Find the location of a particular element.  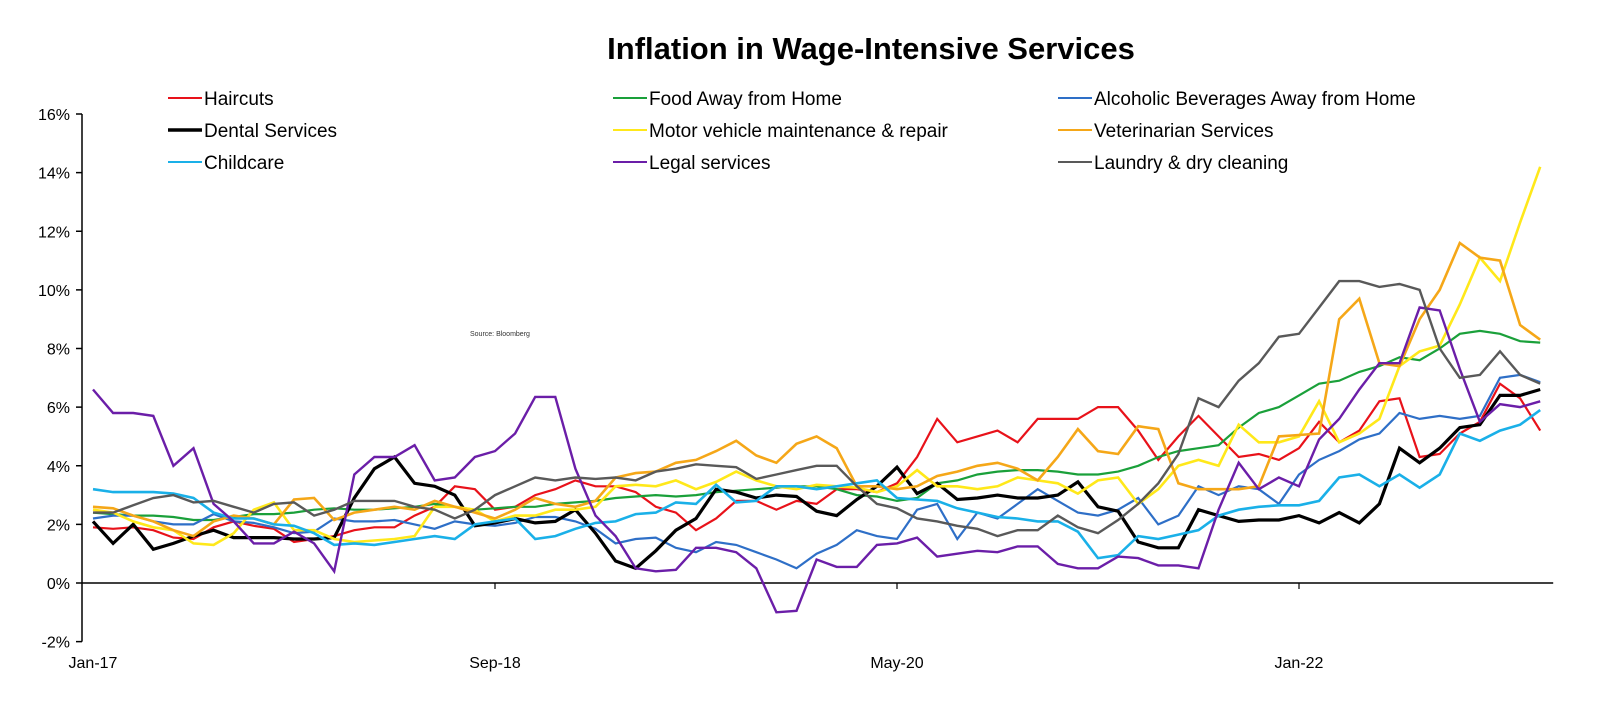

y-tick-label: 10% is located at coordinates (54, 291).